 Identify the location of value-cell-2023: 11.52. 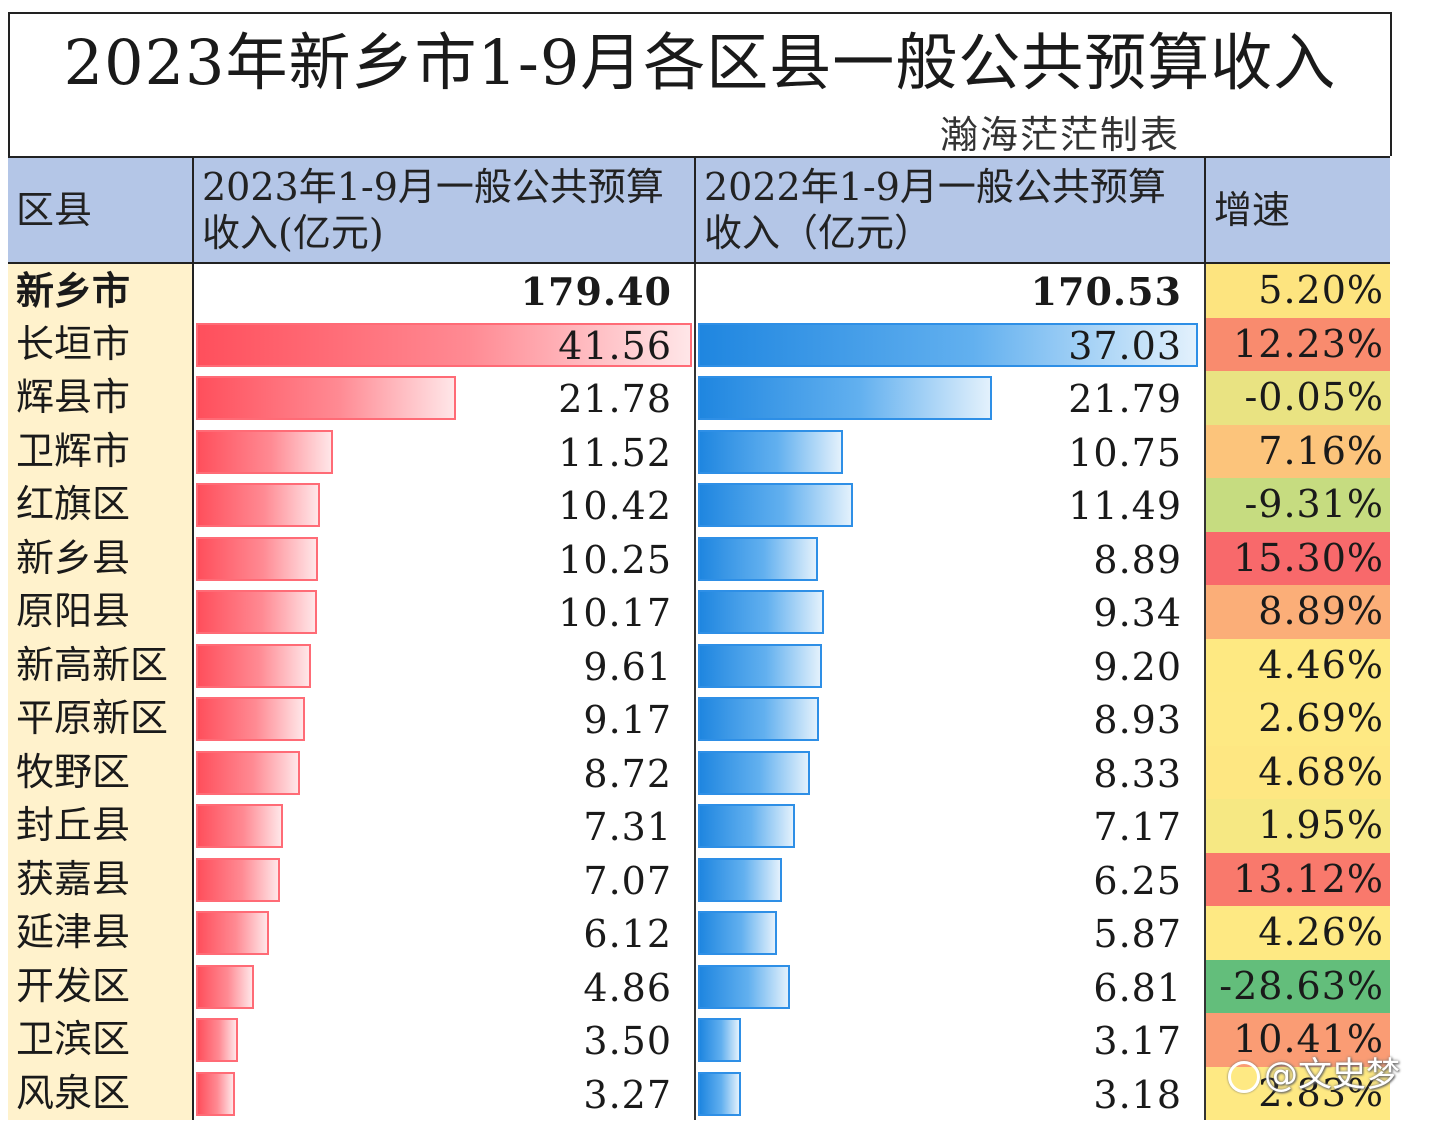
(444, 452).